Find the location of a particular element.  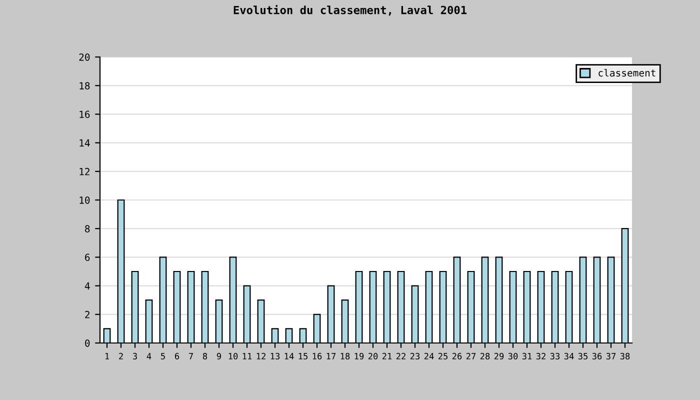

x-tick-label: 10 is located at coordinates (233, 356).